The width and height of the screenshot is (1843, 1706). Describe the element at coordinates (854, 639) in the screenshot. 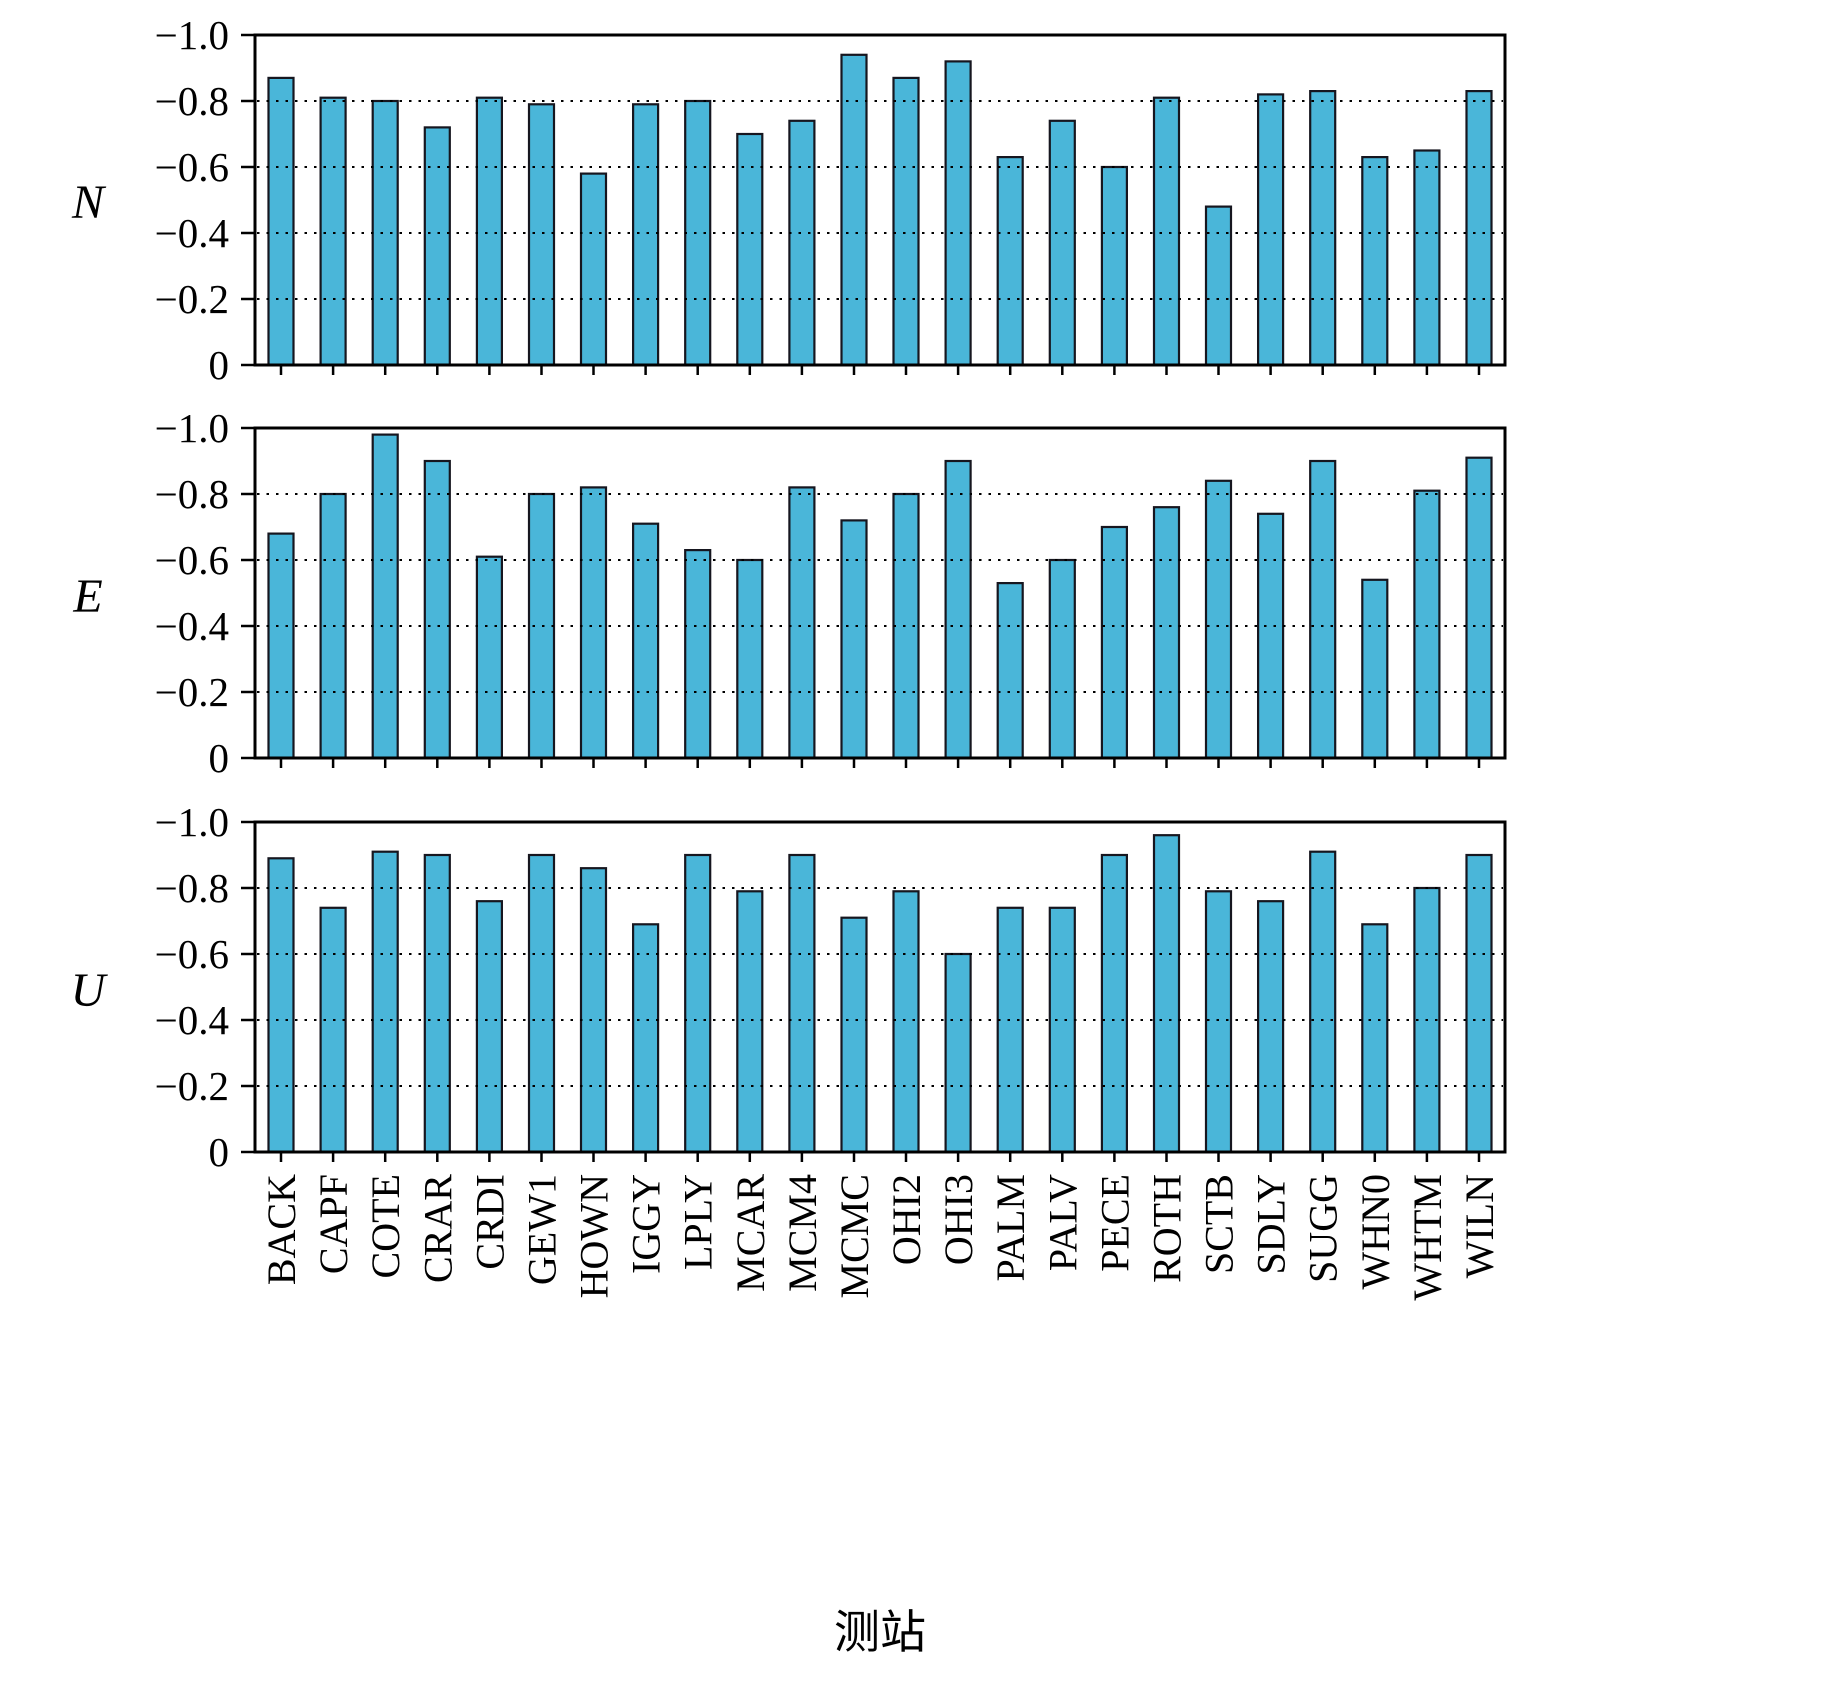

I see `bar-e-mcmc` at that location.